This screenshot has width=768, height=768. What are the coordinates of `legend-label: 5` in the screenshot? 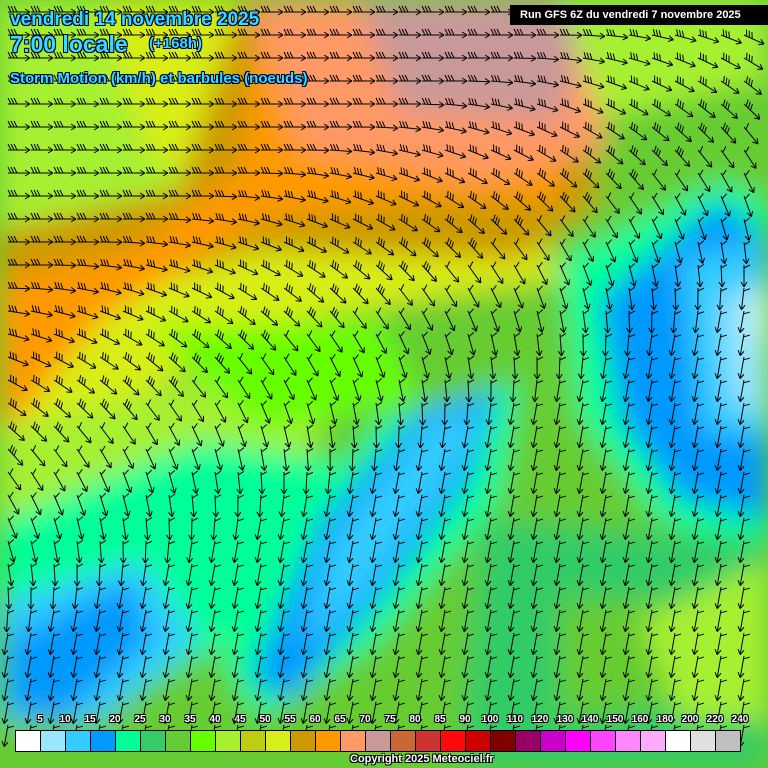 It's located at (40, 719).